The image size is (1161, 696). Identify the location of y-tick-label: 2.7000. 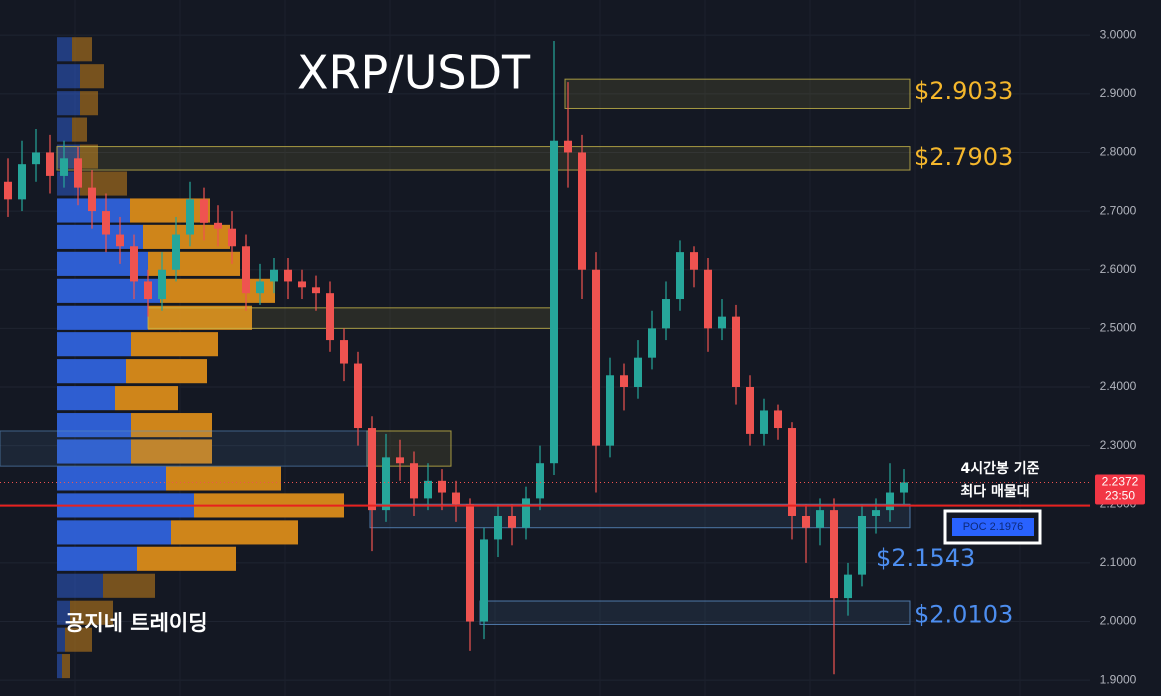
(1118, 210).